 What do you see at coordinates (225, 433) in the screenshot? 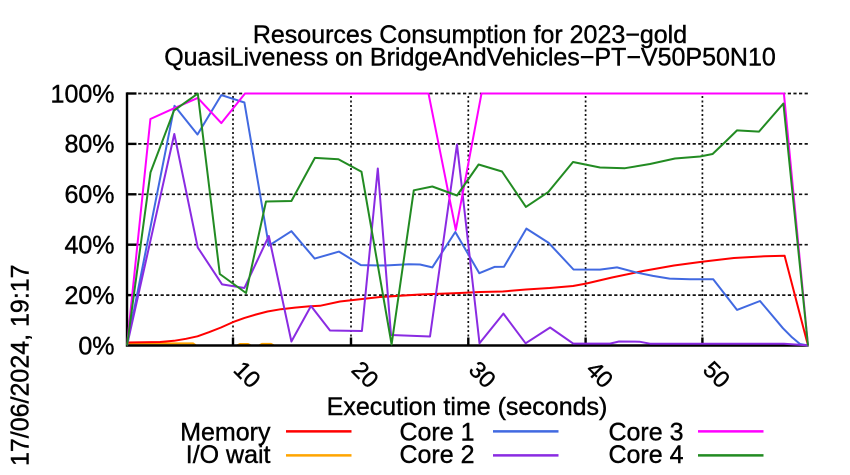
I see `svg-text: Memory` at bounding box center [225, 433].